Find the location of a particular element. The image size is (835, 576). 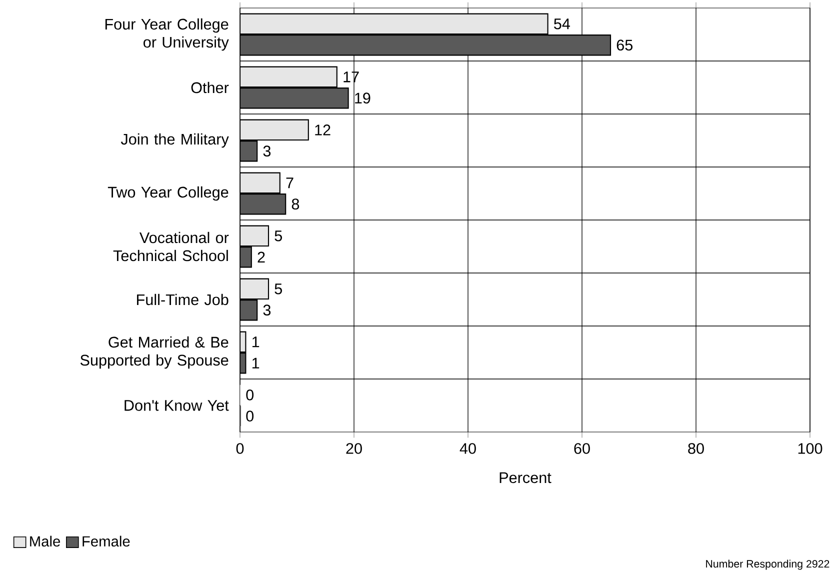

data-label: 2 is located at coordinates (261, 257).